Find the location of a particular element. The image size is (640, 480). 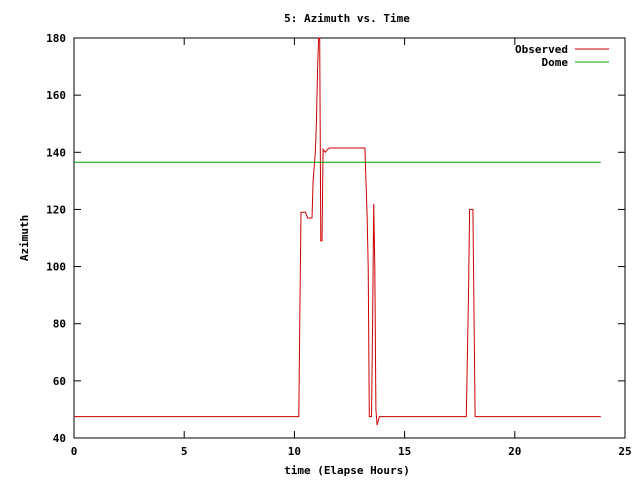

x-tick-label: 10 is located at coordinates (294, 451).